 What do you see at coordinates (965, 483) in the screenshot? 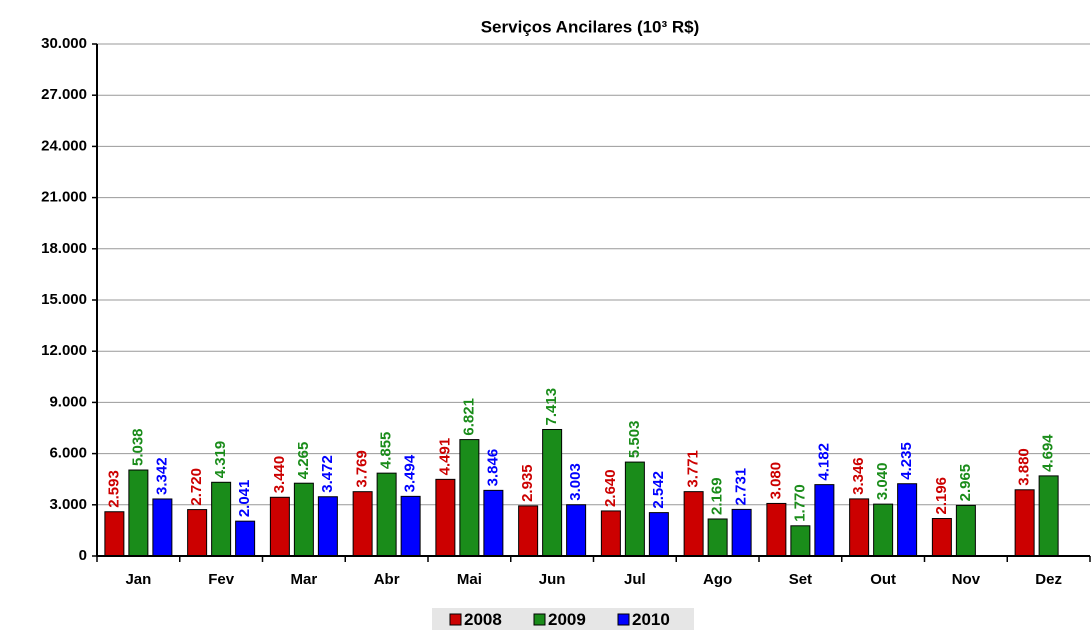
I see `data-label: 2.965` at bounding box center [965, 483].